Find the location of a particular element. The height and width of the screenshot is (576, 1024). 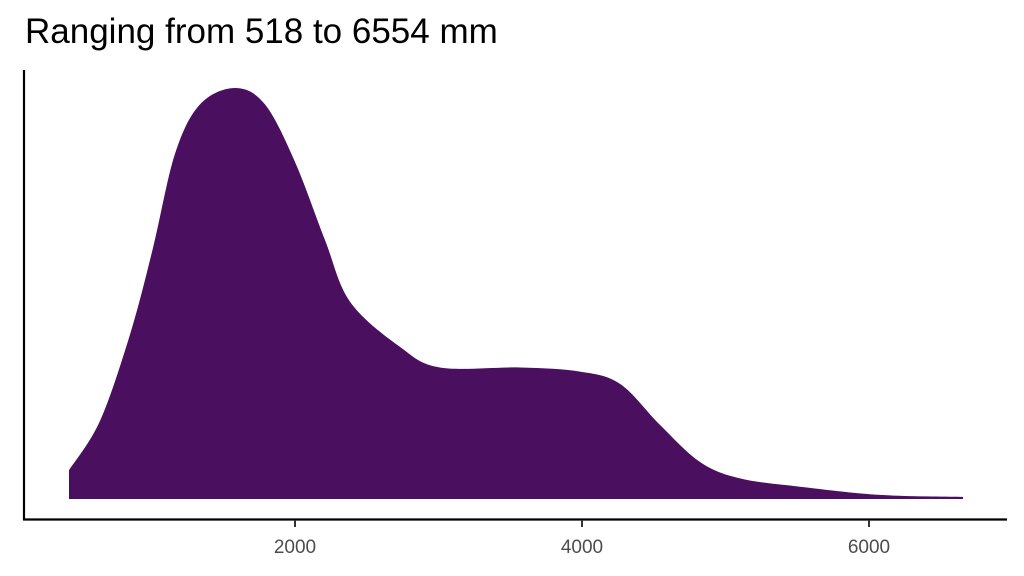

x-tick-label-2000: 2000 is located at coordinates (295, 547).